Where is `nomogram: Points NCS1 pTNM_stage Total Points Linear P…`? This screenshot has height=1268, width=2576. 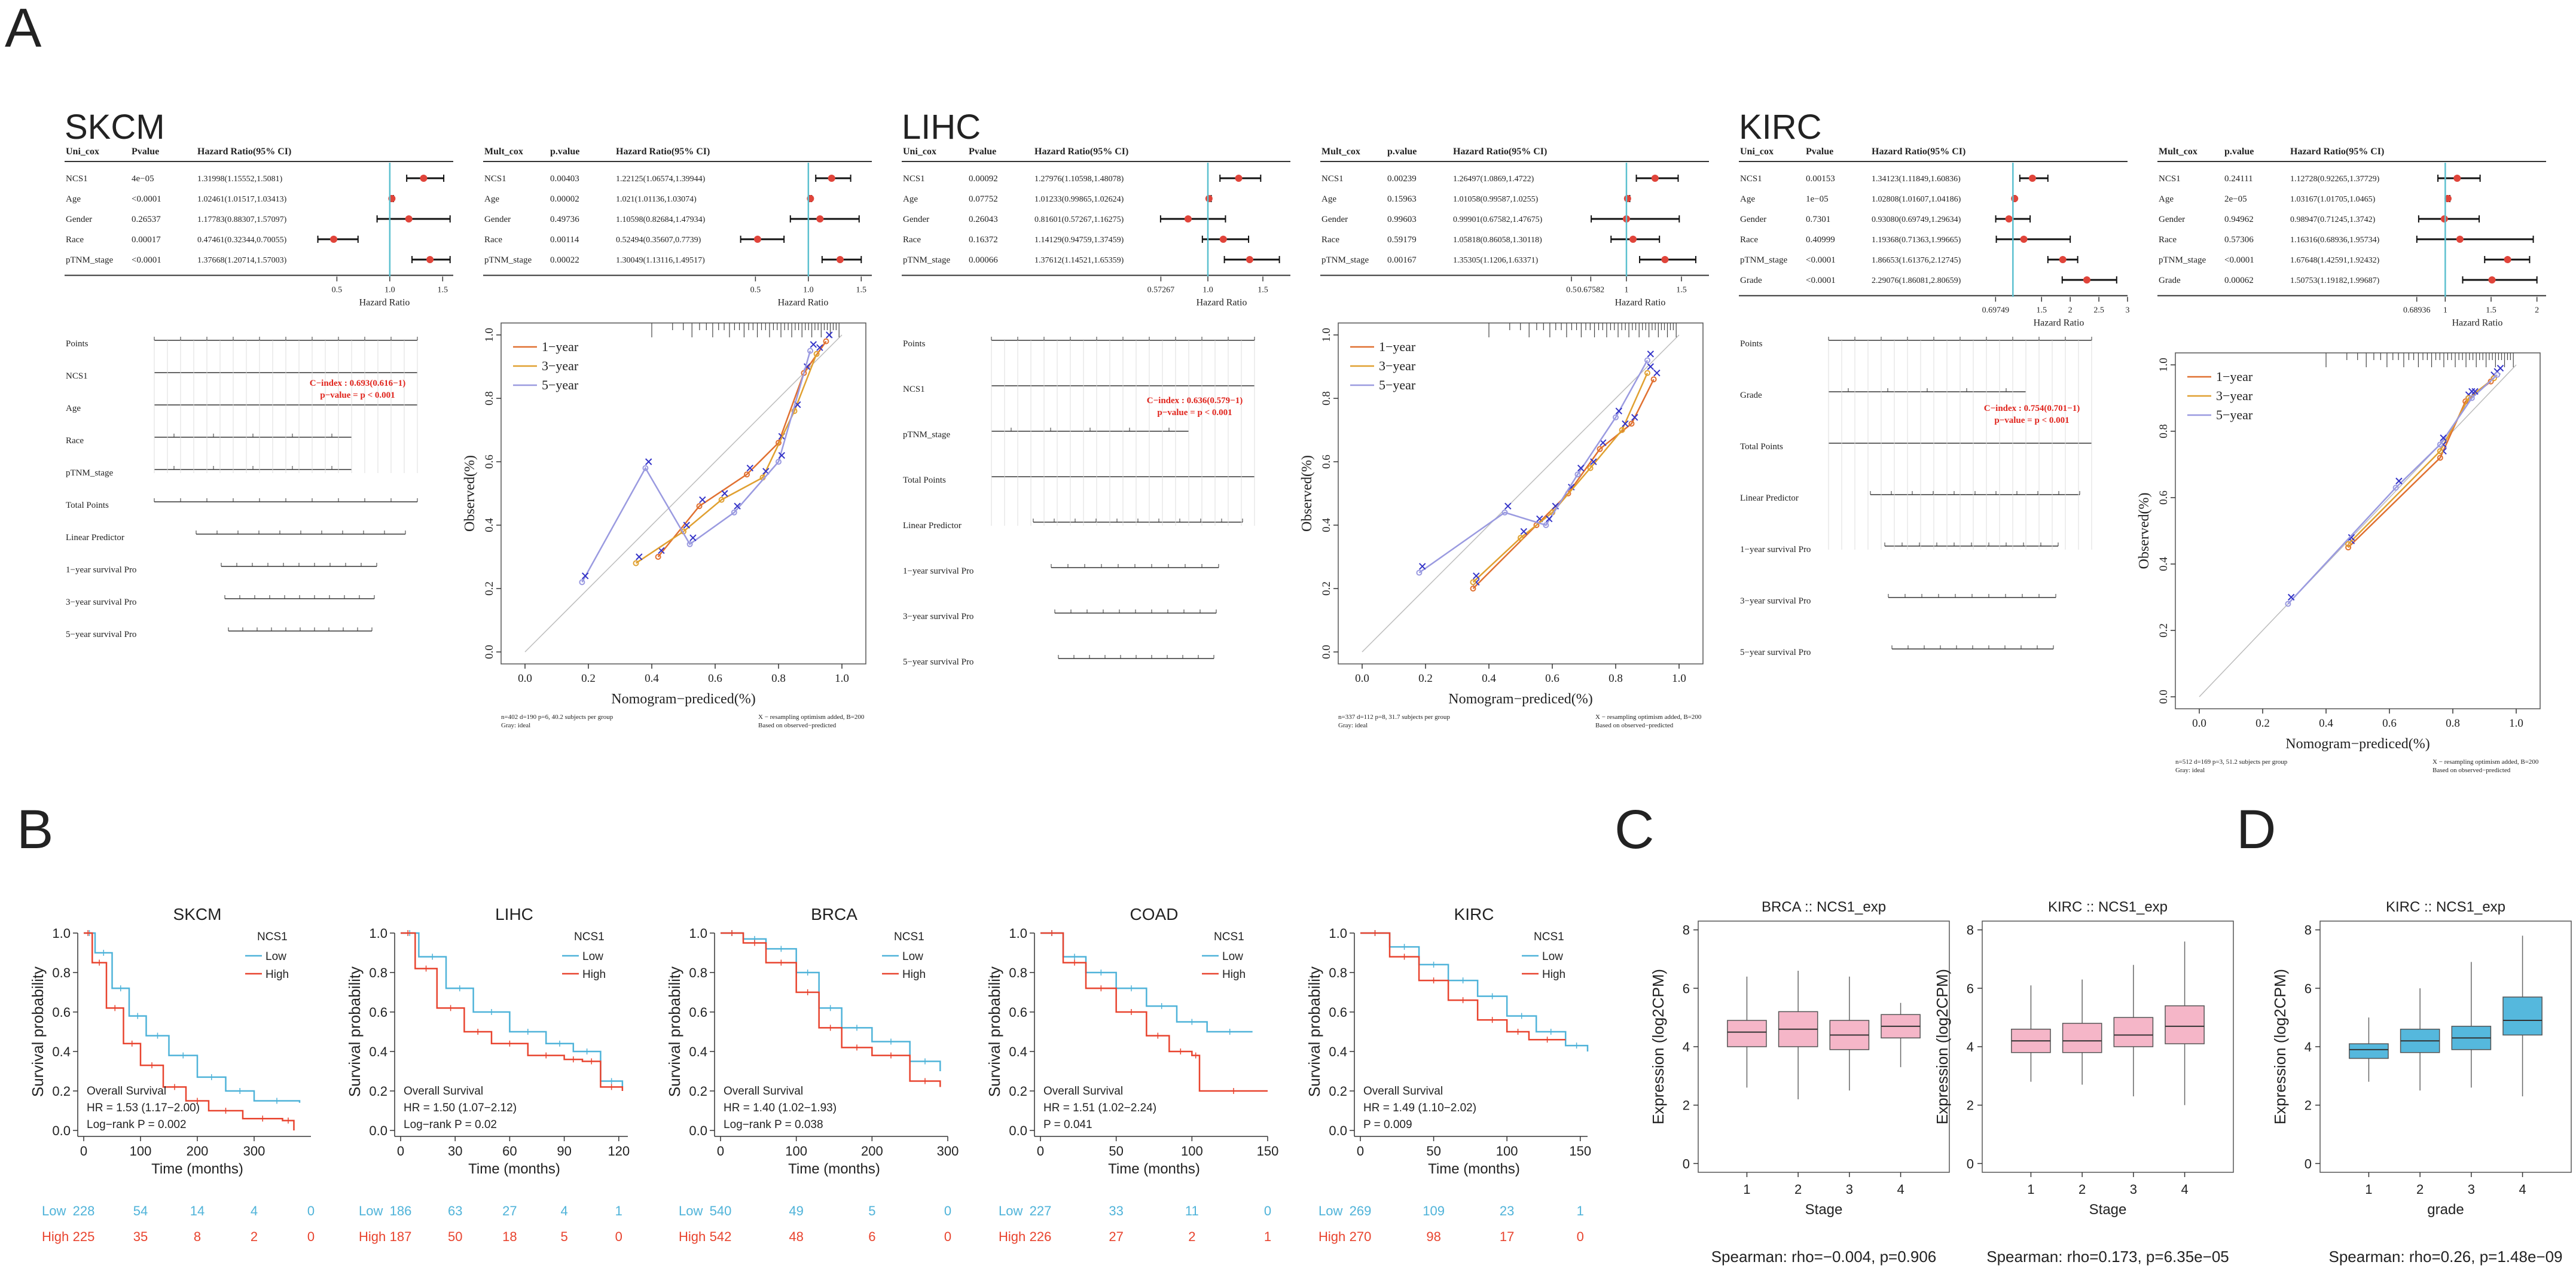 nomogram: Points NCS1 pTNM_stage Total Points Linear P… is located at coordinates (1079, 502).